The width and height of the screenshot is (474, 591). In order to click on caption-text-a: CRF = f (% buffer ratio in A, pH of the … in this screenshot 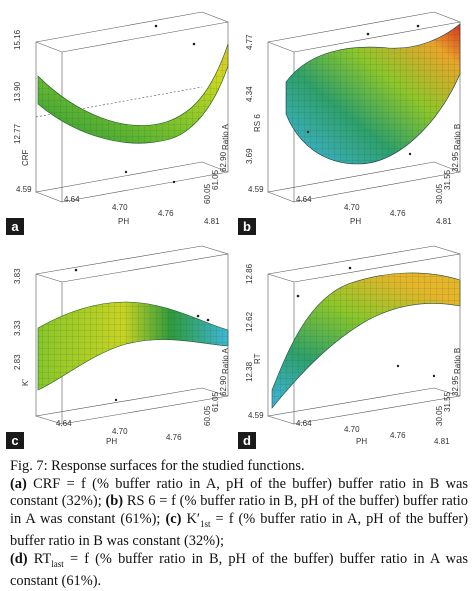, I will do `click(239, 492)`.